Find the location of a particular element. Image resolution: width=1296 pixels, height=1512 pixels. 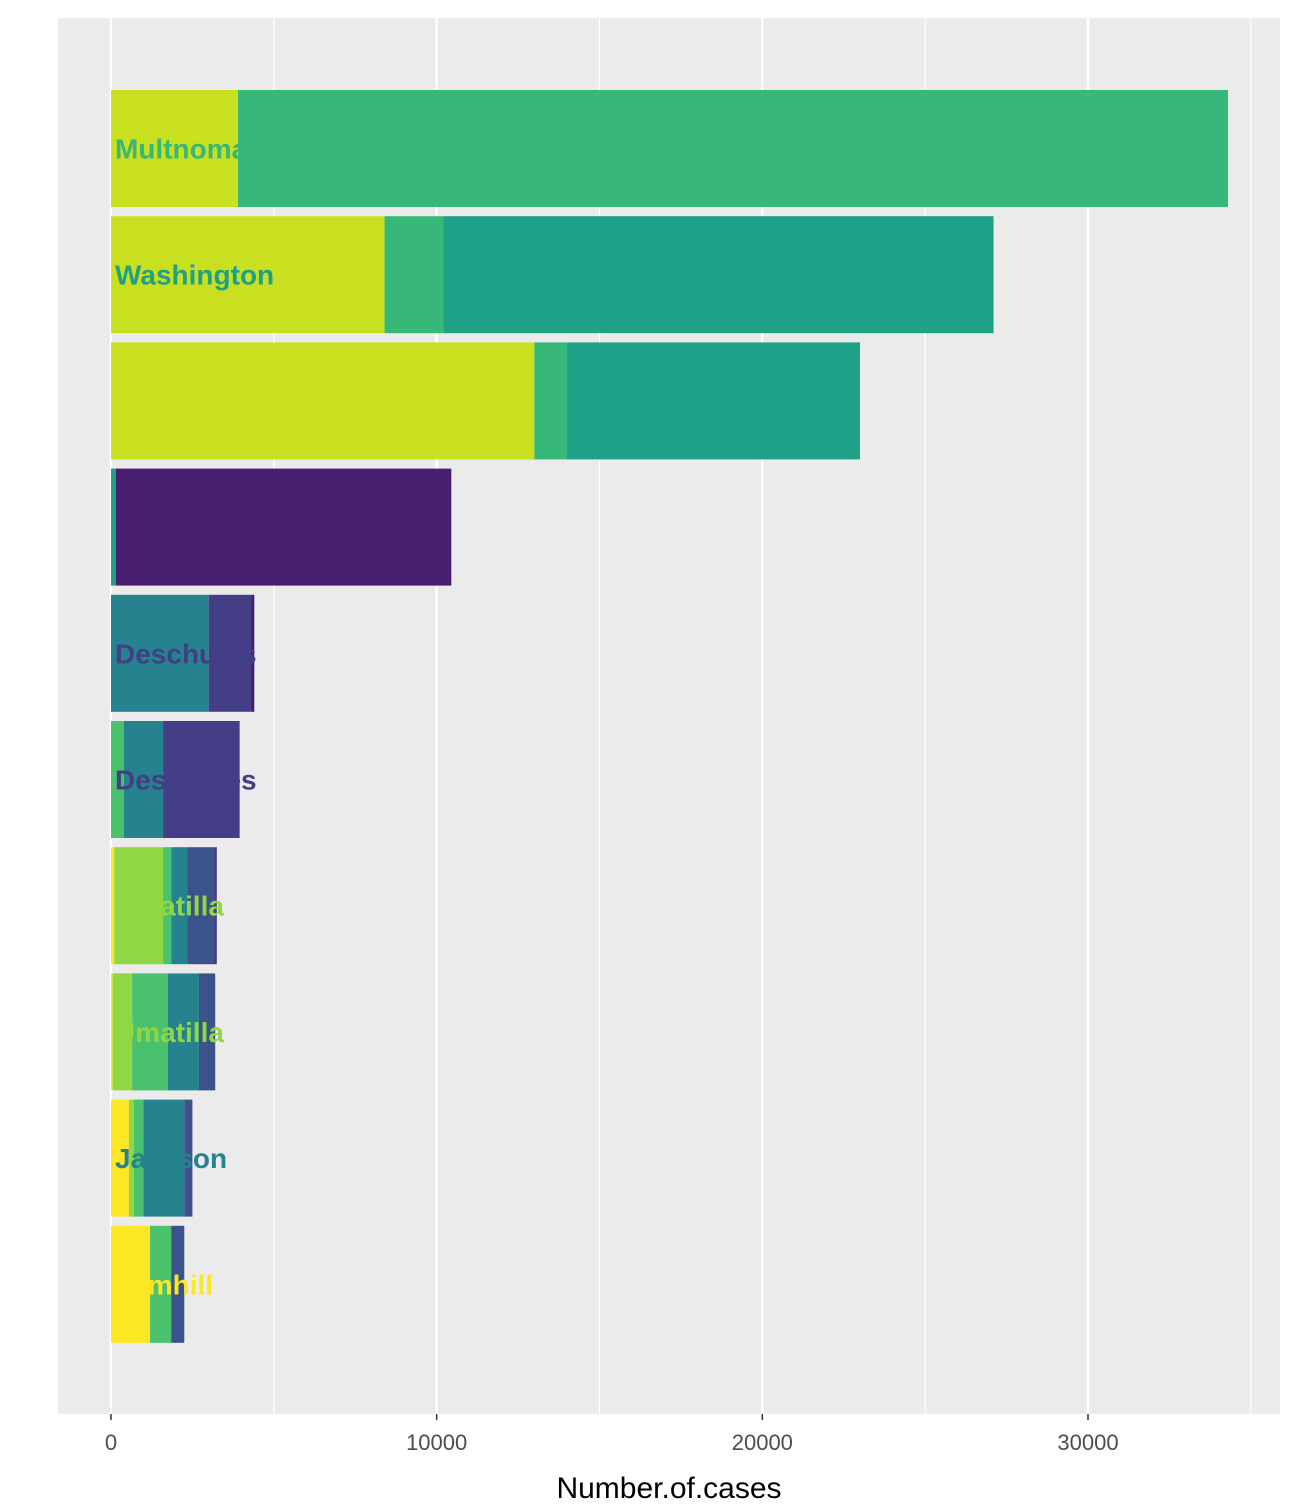

x-axis: 0 10000 20000 30000 is located at coordinates (612, 1434).